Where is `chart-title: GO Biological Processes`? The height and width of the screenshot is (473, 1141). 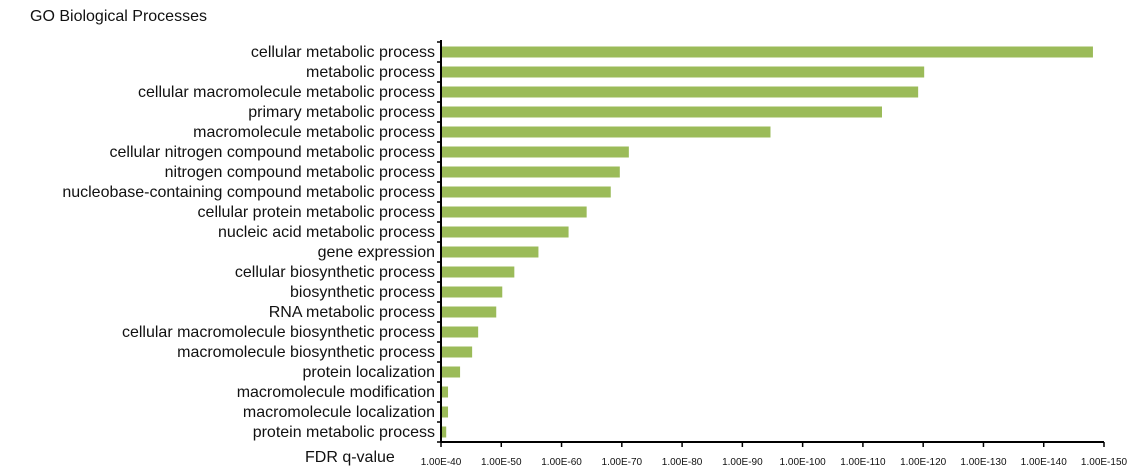
chart-title: GO Biological Processes is located at coordinates (118, 16).